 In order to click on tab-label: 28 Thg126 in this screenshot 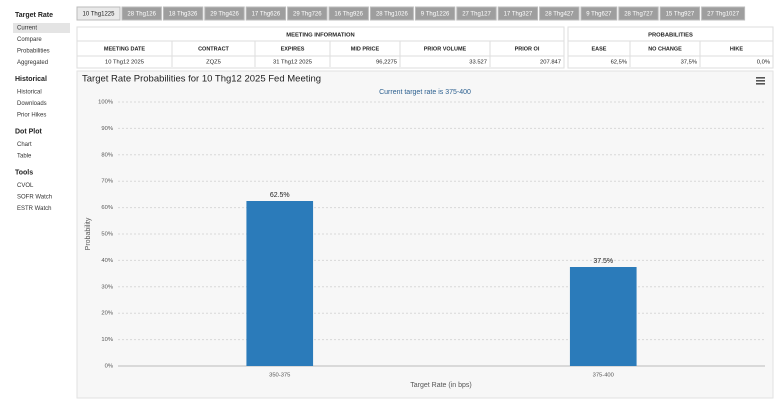, I will do `click(141, 15)`.